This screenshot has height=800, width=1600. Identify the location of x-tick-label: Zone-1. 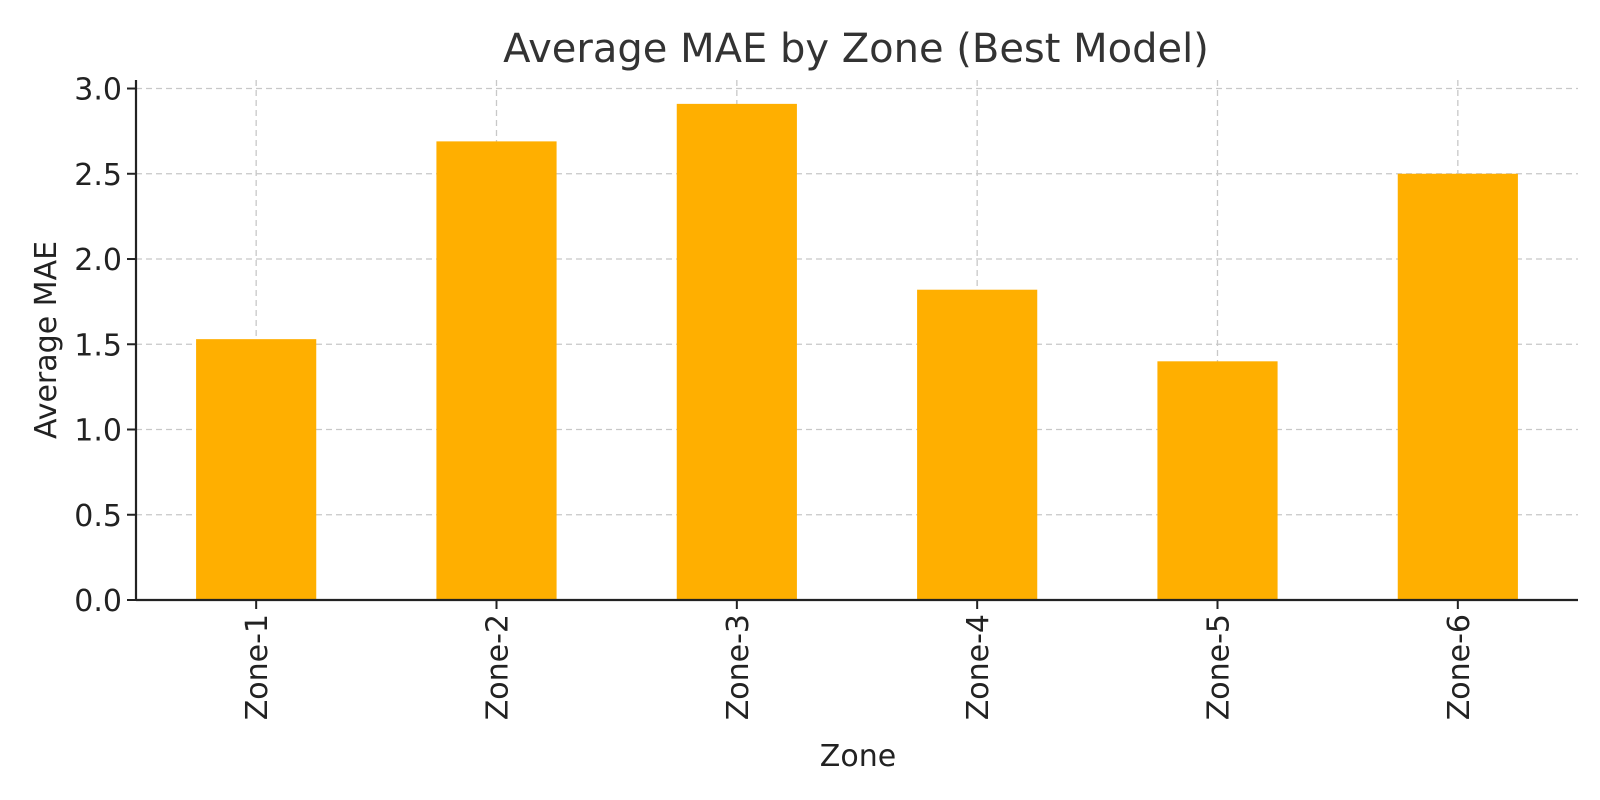
(257, 667).